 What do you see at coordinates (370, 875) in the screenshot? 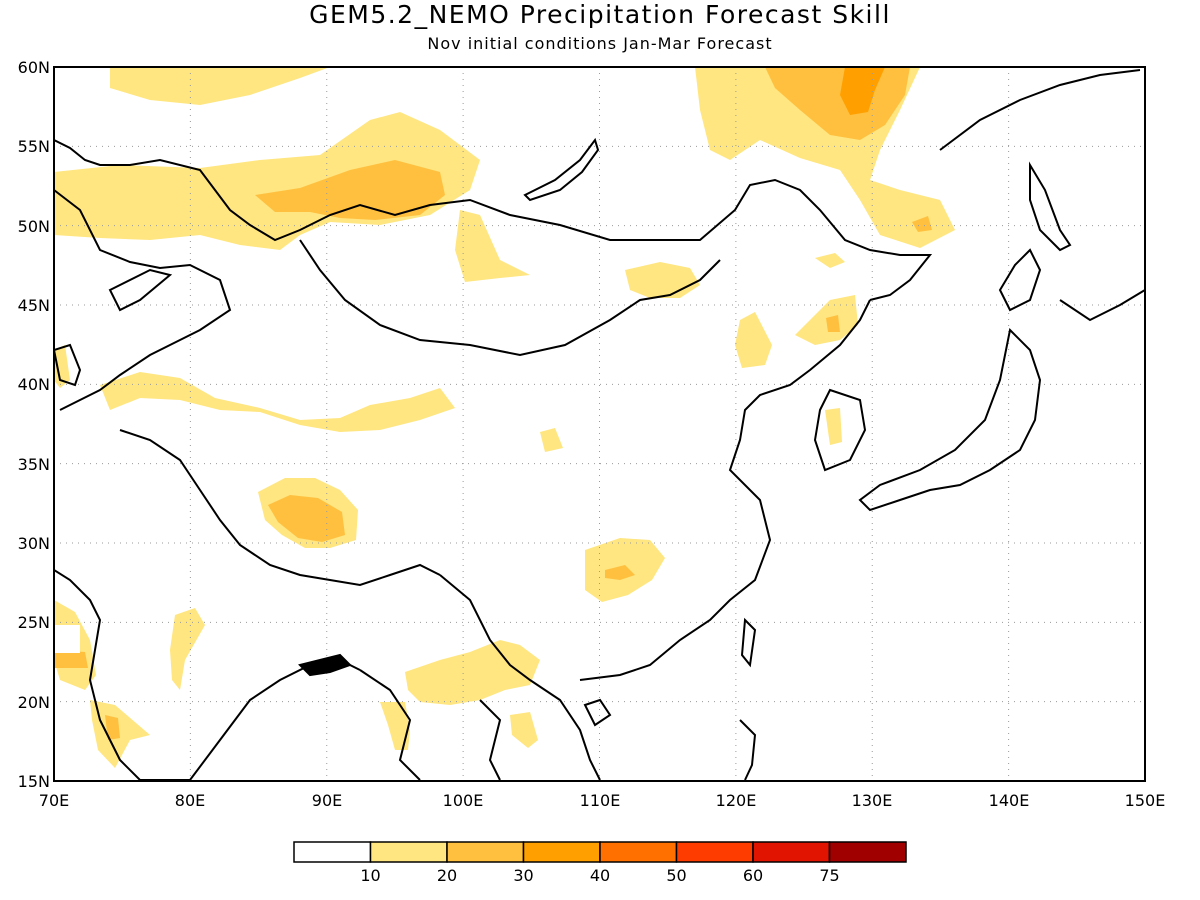
I see `colorbar-label: 10` at bounding box center [370, 875].